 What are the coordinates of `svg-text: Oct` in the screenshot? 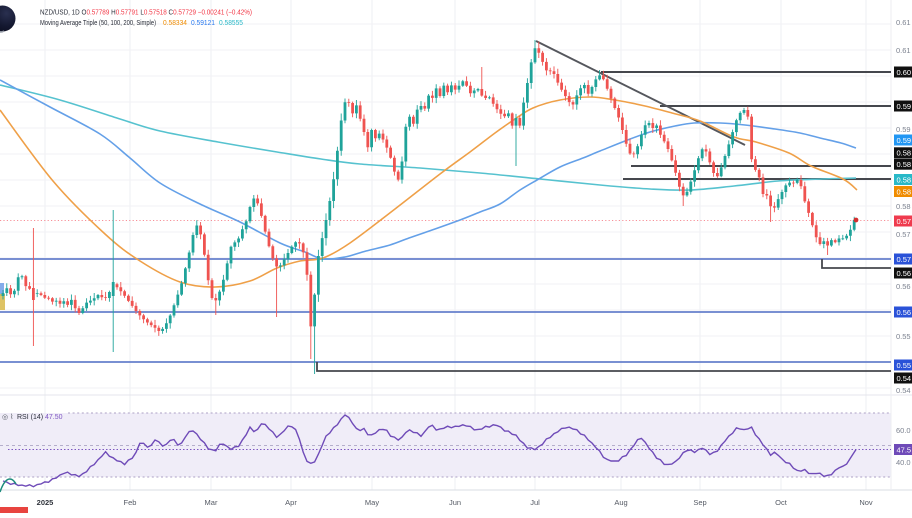 It's located at (781, 502).